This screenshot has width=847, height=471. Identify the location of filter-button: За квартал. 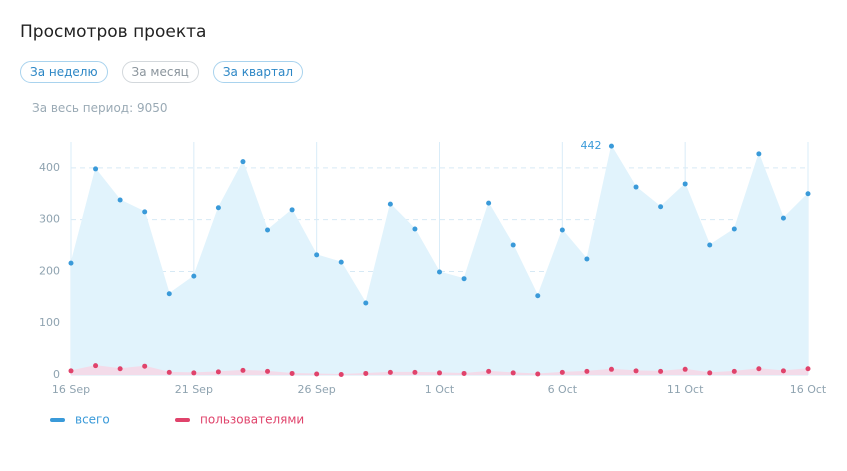
(257, 72).